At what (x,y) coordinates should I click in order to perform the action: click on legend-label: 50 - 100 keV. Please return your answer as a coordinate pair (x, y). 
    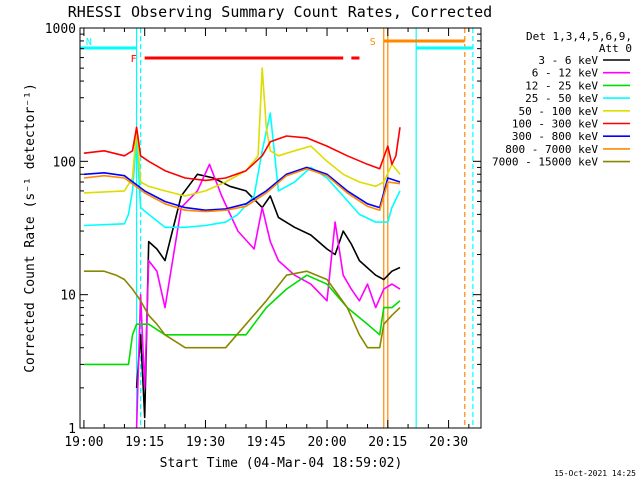
    Looking at the image, I should click on (559, 111).